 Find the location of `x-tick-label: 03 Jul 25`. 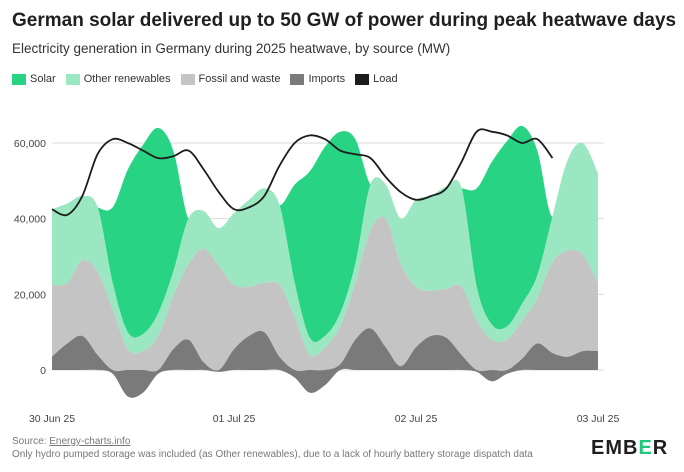

x-tick-label: 03 Jul 25 is located at coordinates (598, 419).